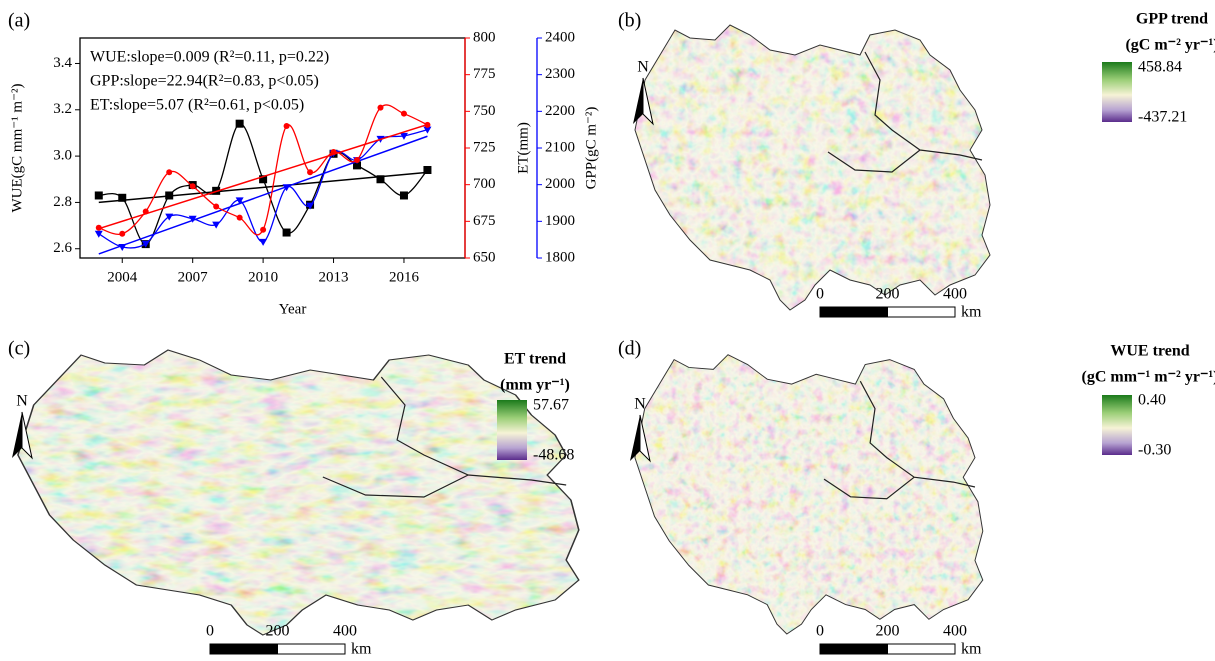 Image resolution: width=1215 pixels, height=661 pixels. Describe the element at coordinates (484, 74) in the screenshot. I see `y2-tick-label: 775` at that location.